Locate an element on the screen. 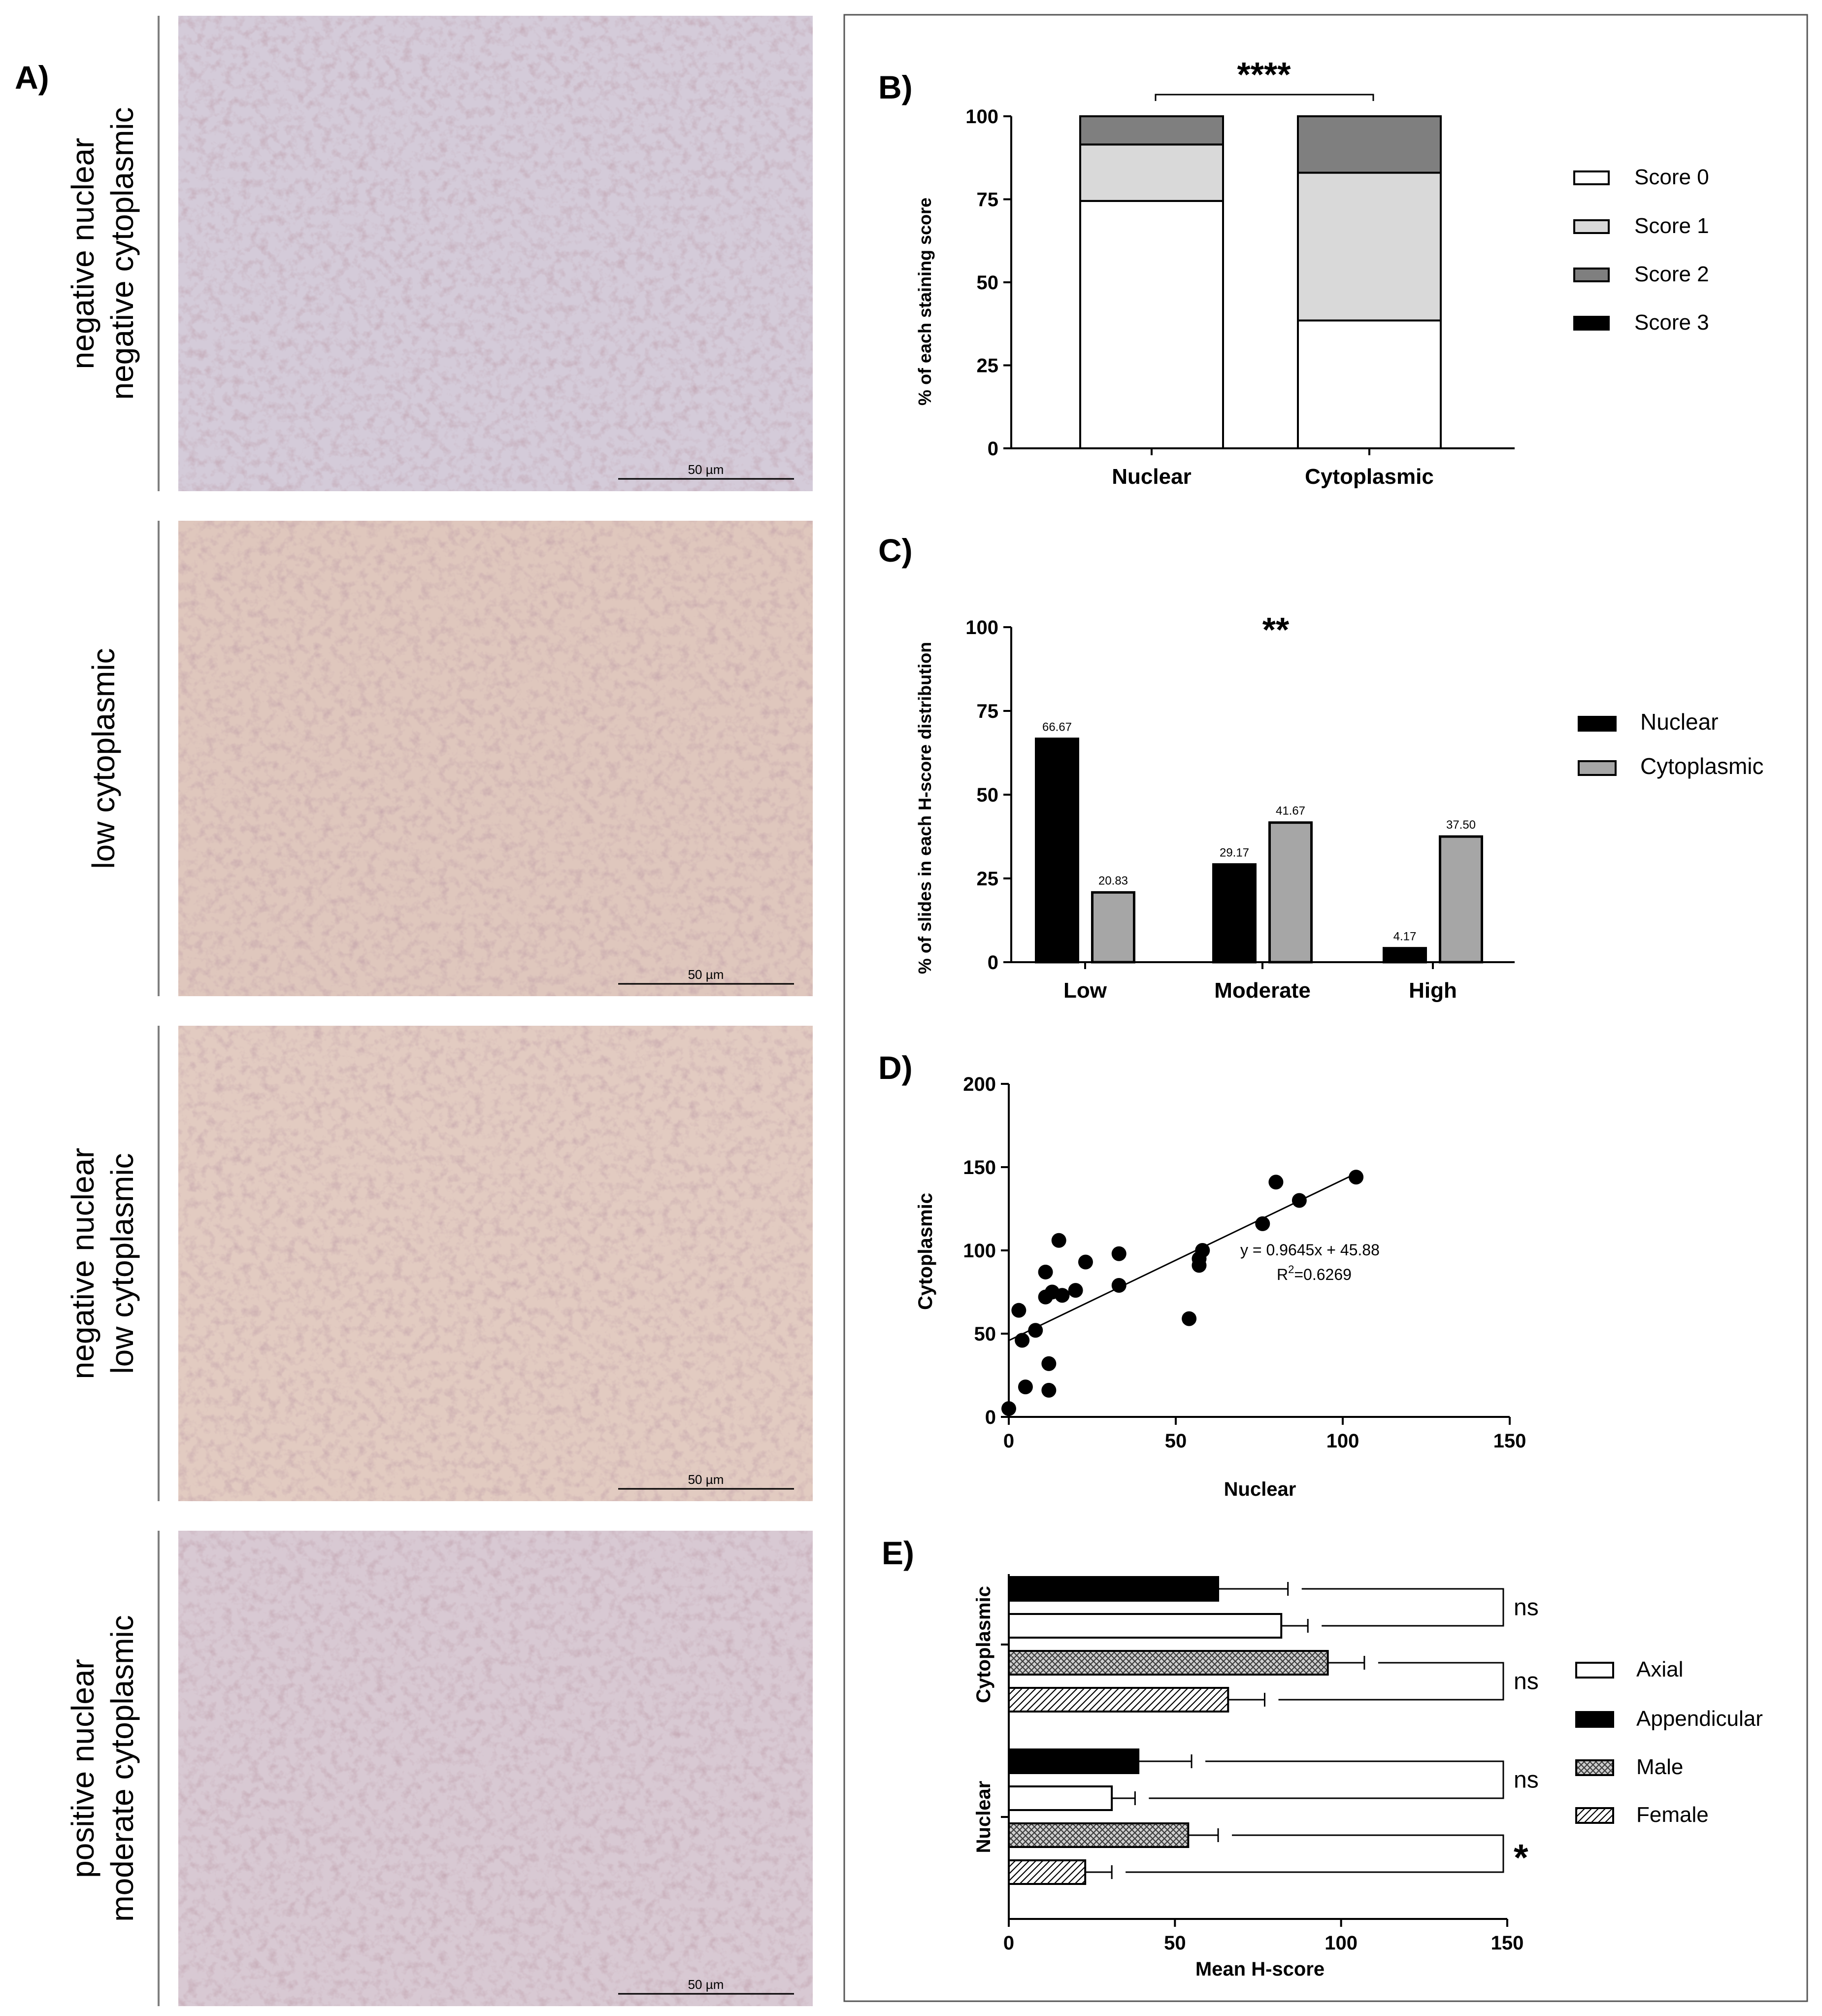  micrograph-row-2: 50 µm low cytoplasmic is located at coordinates (449, 758).